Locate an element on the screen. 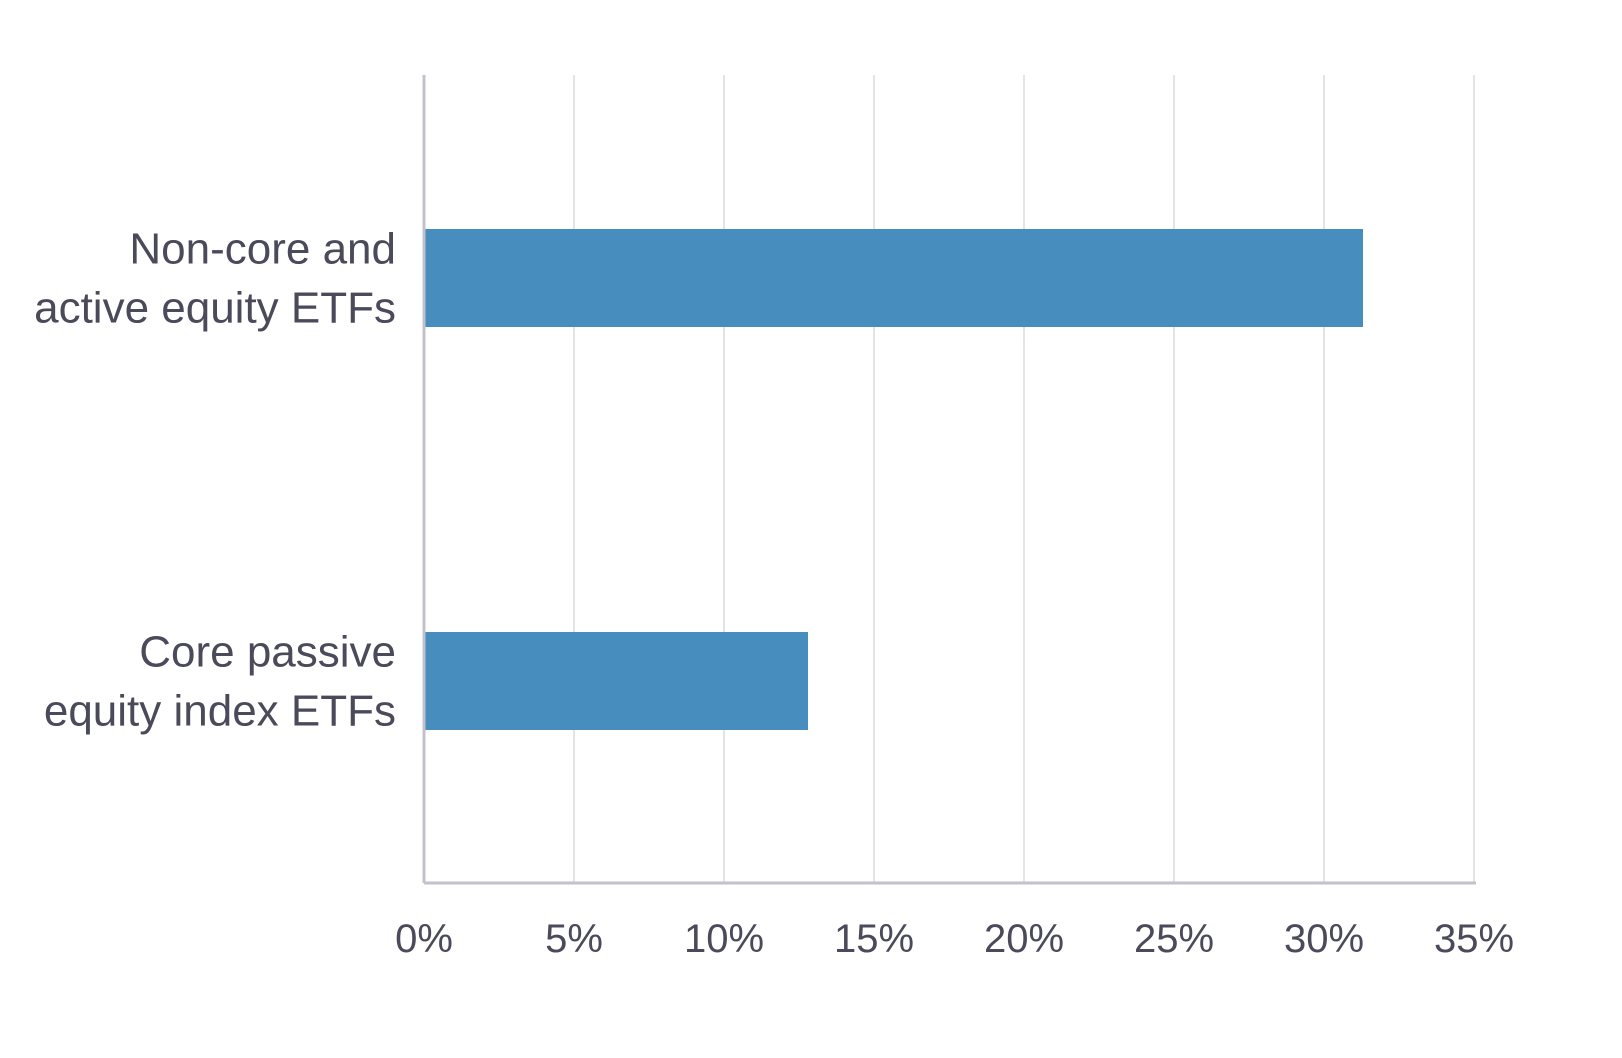 The image size is (1622, 1058). category-label: Core passive equity index ETFs is located at coordinates (220, 682).